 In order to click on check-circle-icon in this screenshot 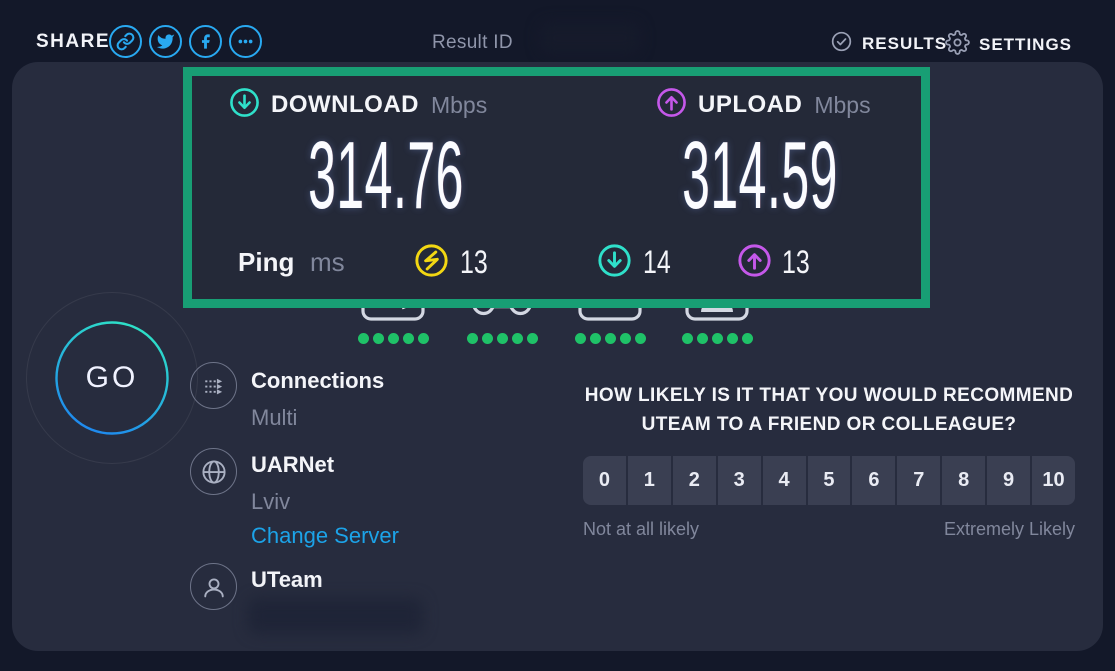, I will do `click(841, 44)`.